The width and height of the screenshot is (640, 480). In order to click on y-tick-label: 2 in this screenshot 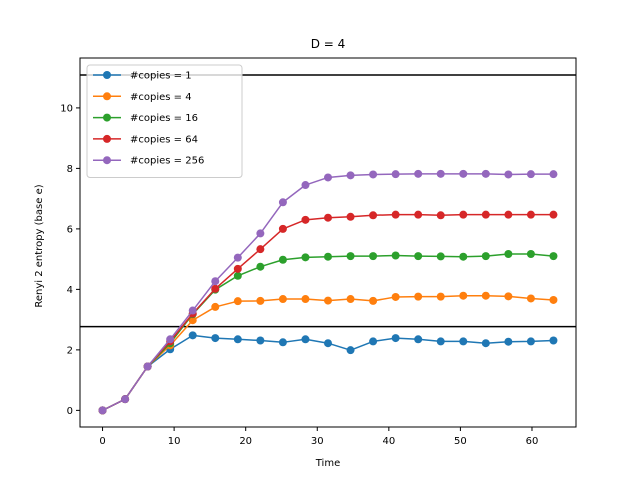, I will do `click(70, 350)`.